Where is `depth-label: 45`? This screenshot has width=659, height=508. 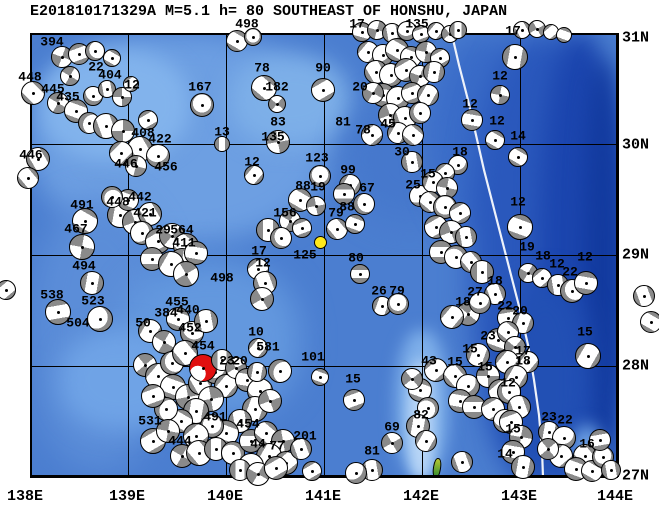
depth-label: 45 is located at coordinates (388, 124).